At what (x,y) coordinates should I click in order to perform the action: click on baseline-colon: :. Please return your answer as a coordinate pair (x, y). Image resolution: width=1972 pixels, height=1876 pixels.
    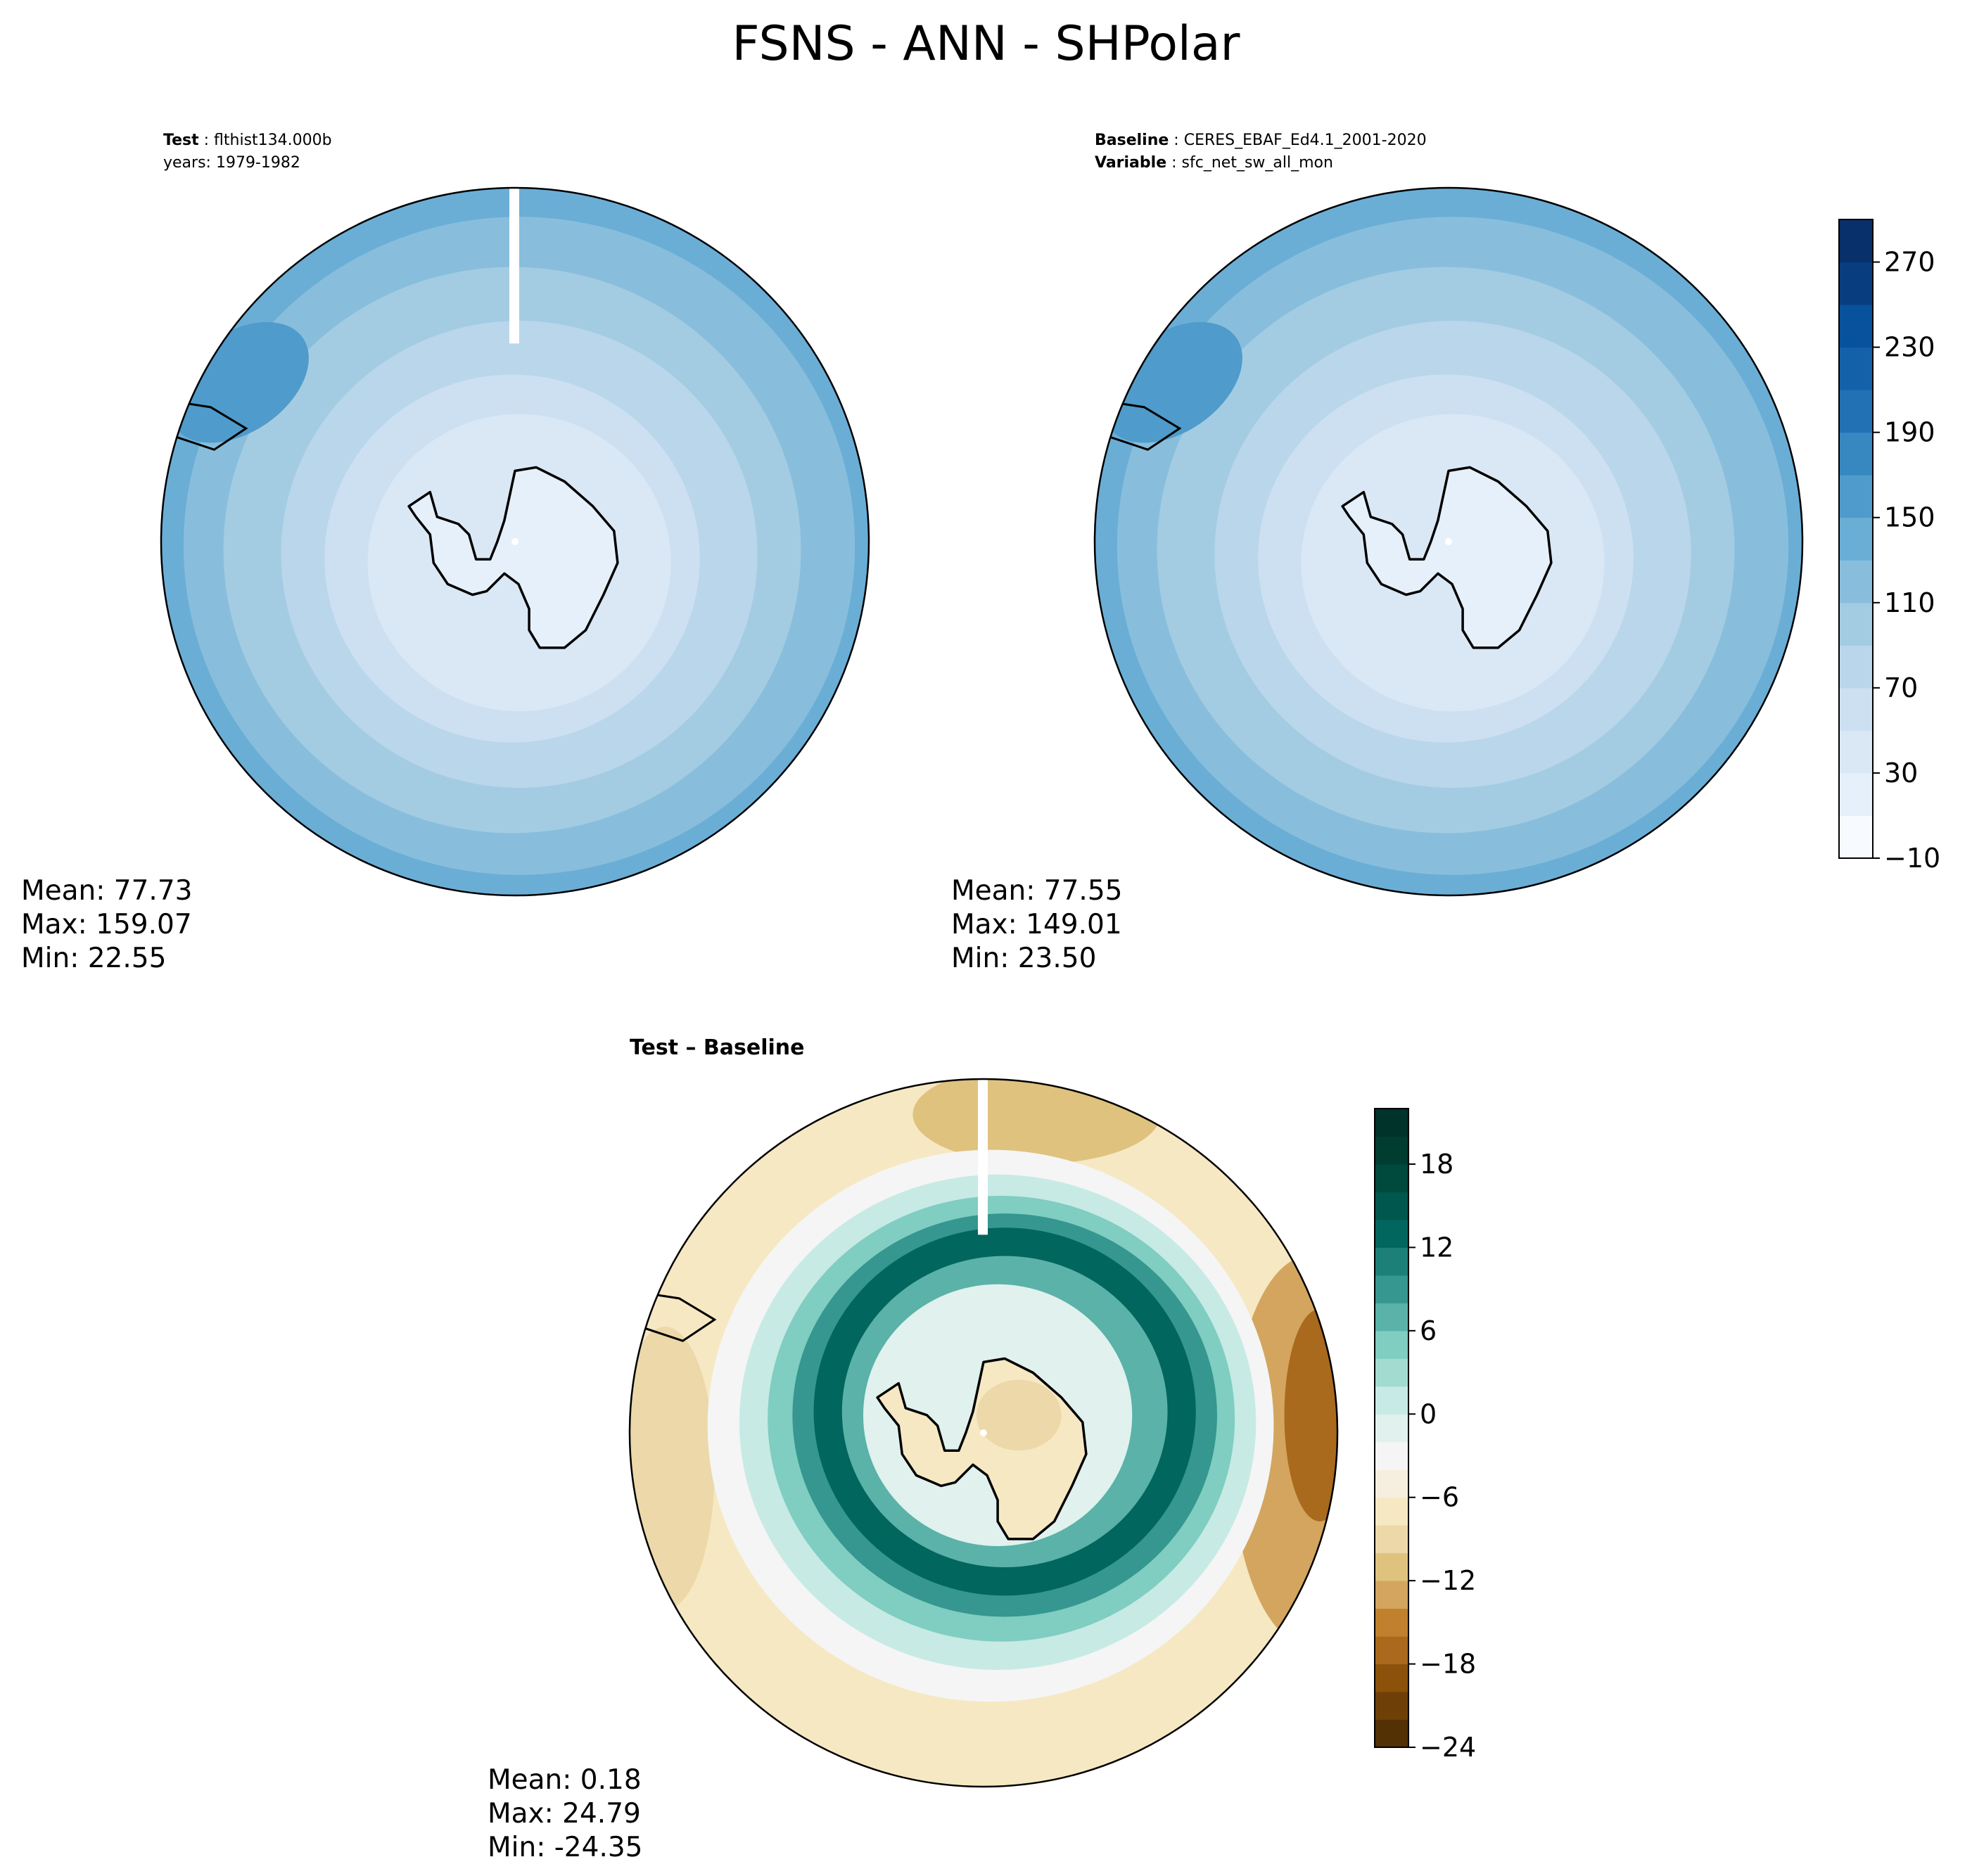
    Looking at the image, I should click on (1176, 140).